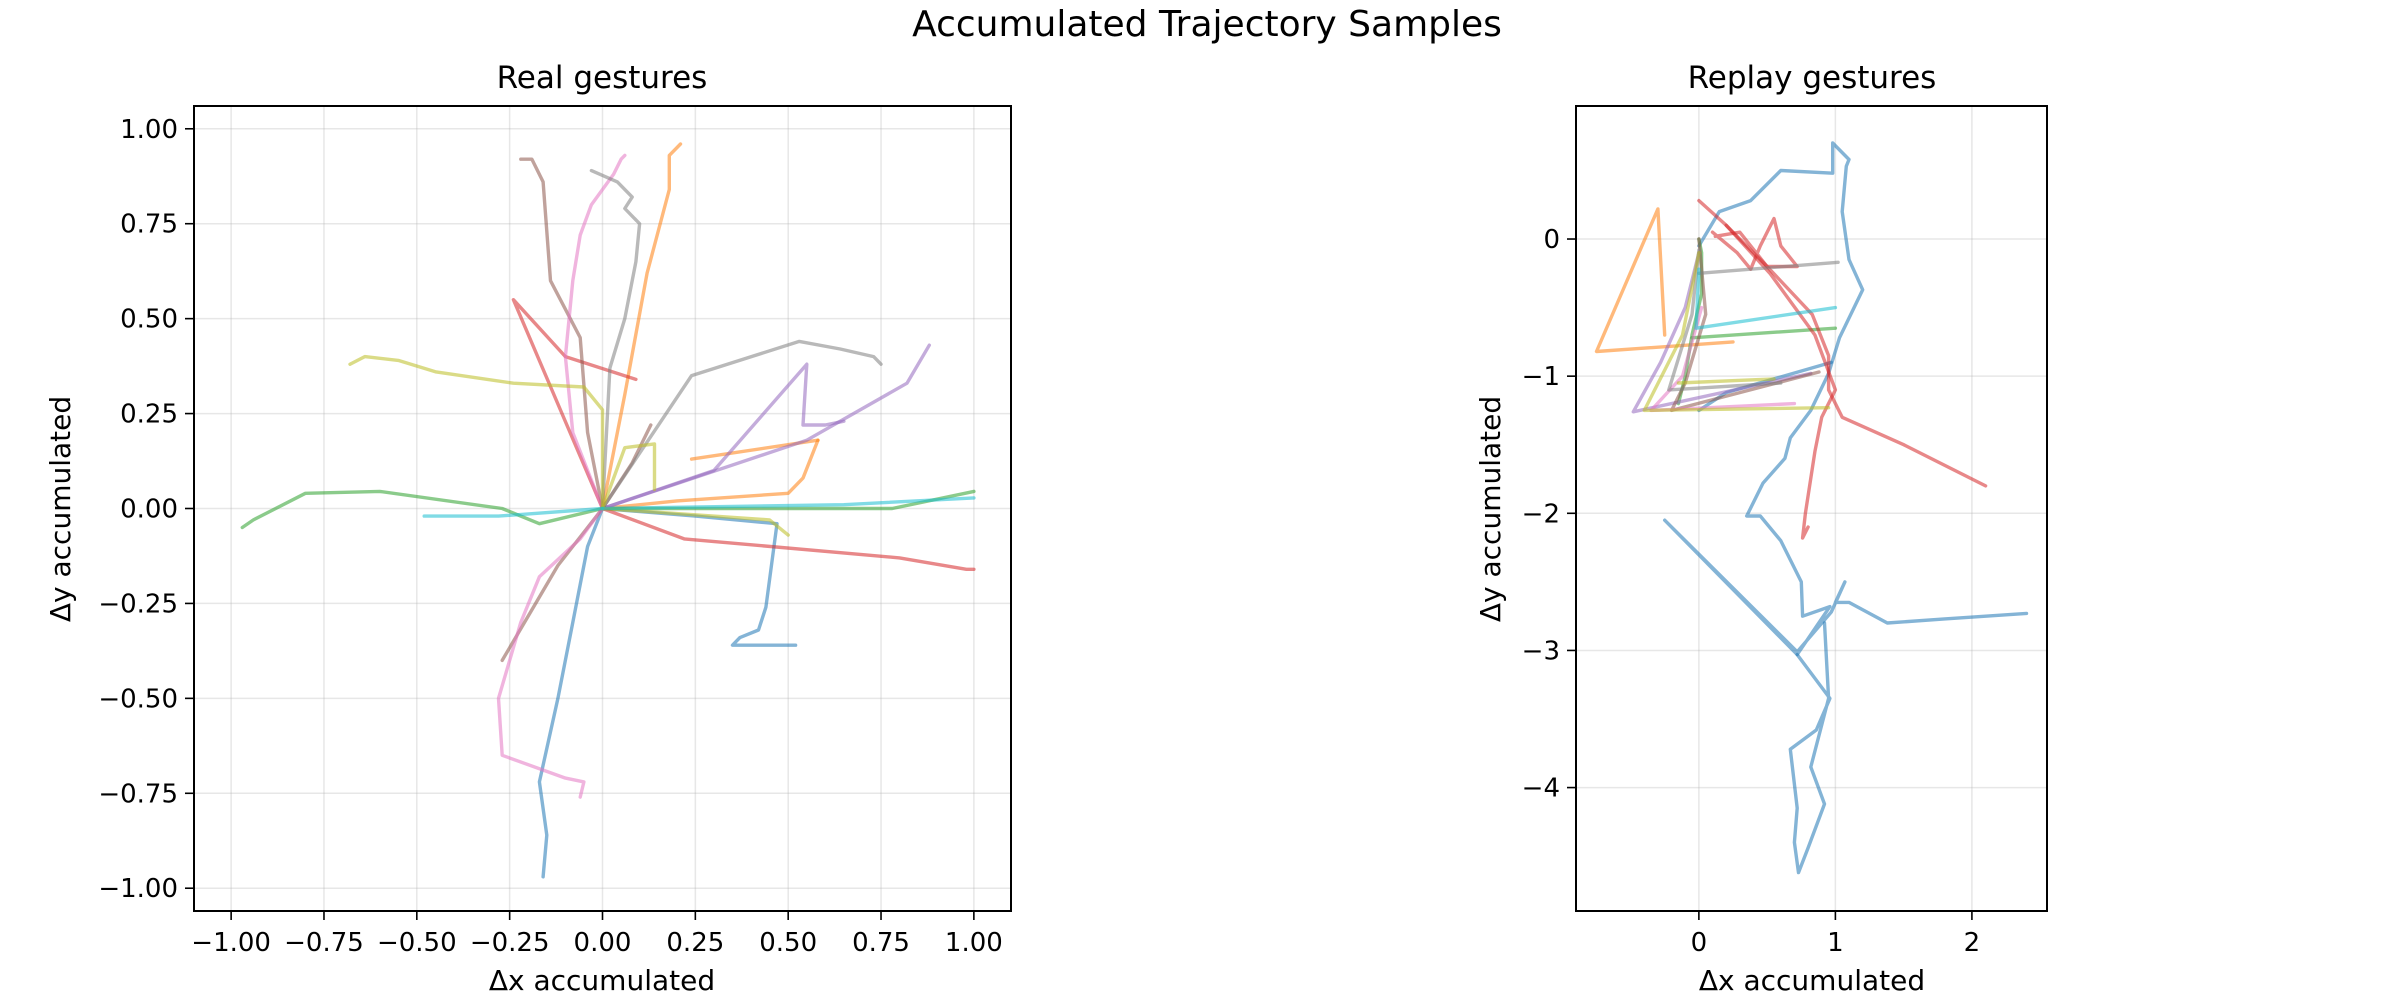  What do you see at coordinates (881, 943) in the screenshot?
I see `real-gestures-xtick-label: 0.75` at bounding box center [881, 943].